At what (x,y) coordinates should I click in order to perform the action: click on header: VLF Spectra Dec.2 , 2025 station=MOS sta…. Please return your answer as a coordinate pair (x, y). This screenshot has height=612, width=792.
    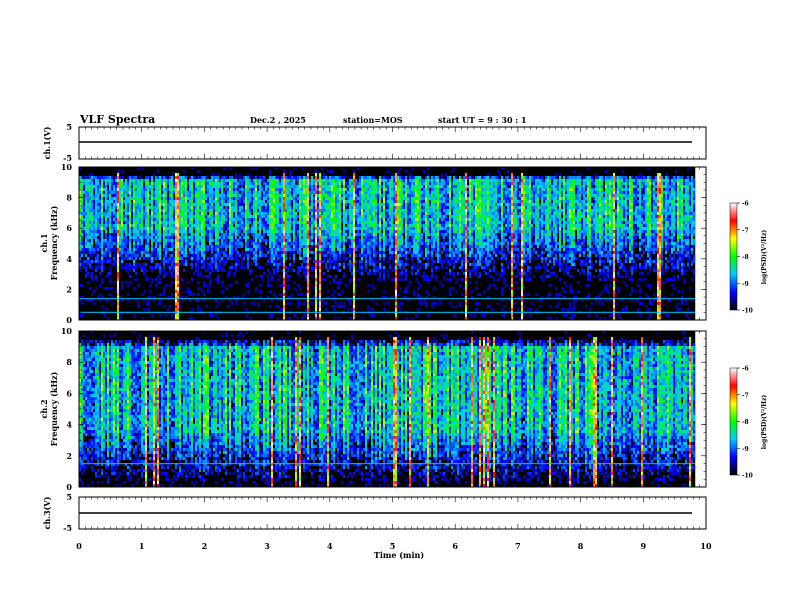
    Looking at the image, I should click on (303, 119).